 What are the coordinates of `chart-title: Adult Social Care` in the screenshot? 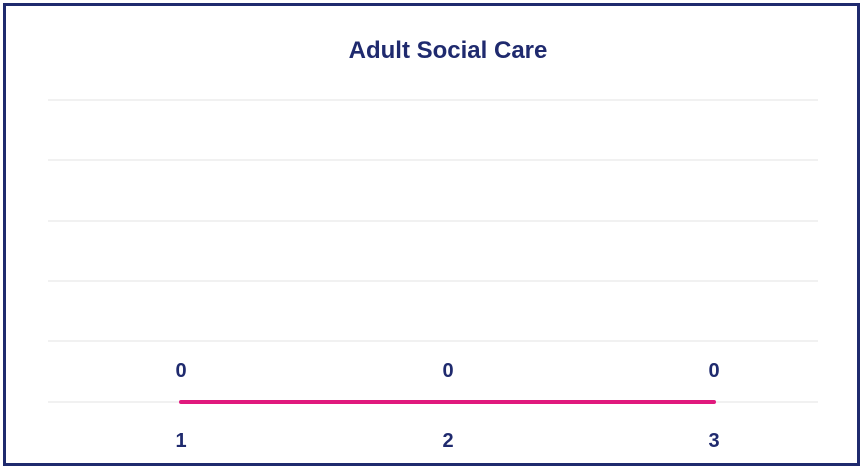 It's located at (448, 50).